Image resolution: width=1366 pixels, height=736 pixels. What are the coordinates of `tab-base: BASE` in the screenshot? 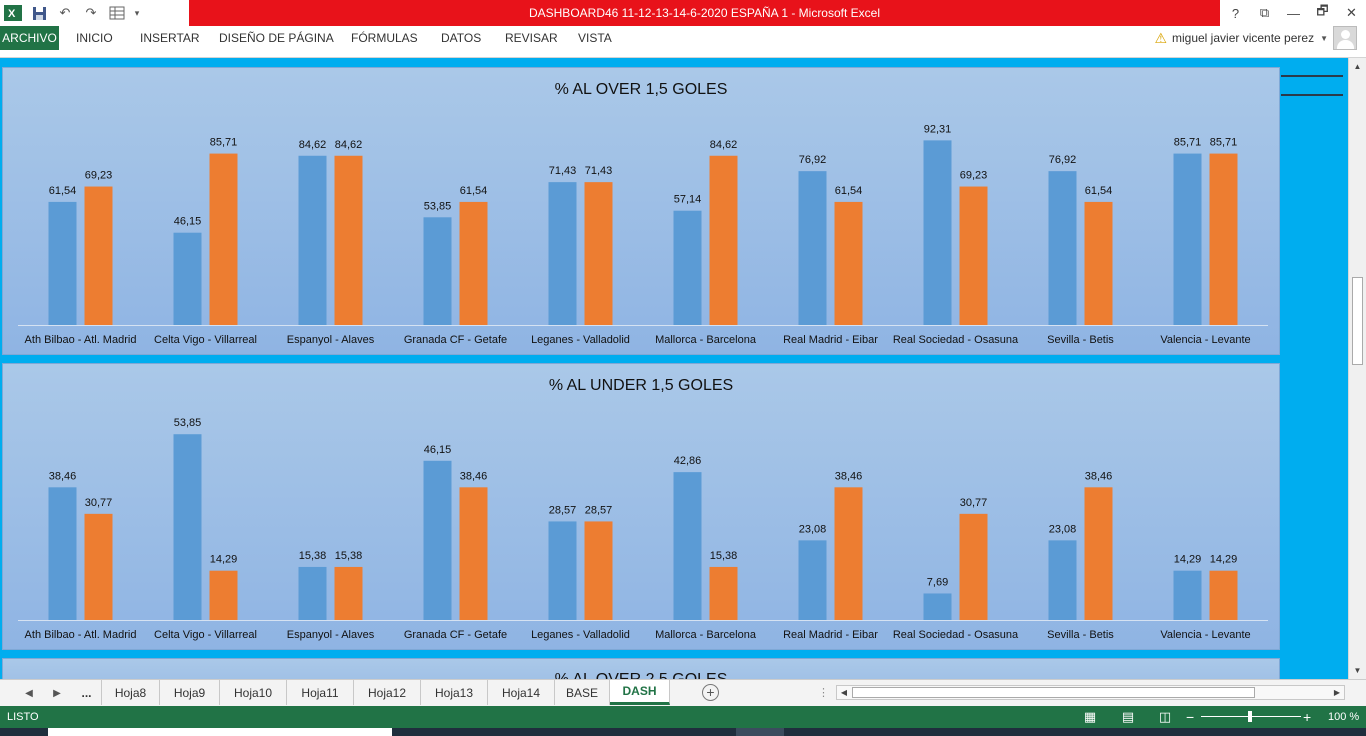 It's located at (582, 692).